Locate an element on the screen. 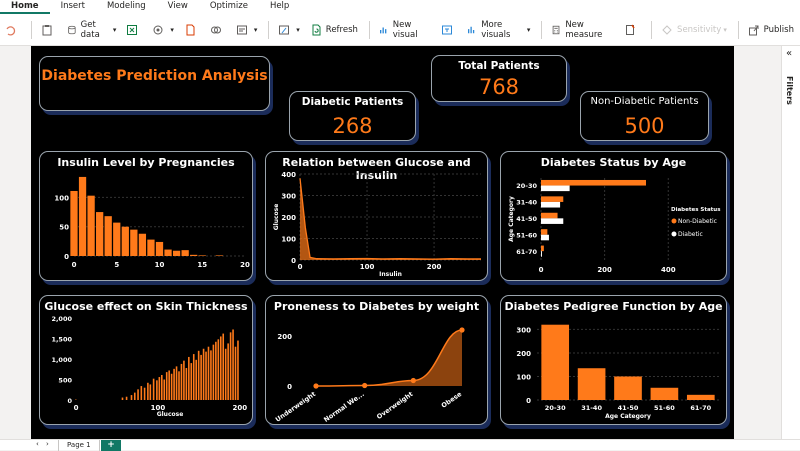 This screenshot has height=451, width=800. report-title-card: Diabetes Prediction Analysis is located at coordinates (154, 83).